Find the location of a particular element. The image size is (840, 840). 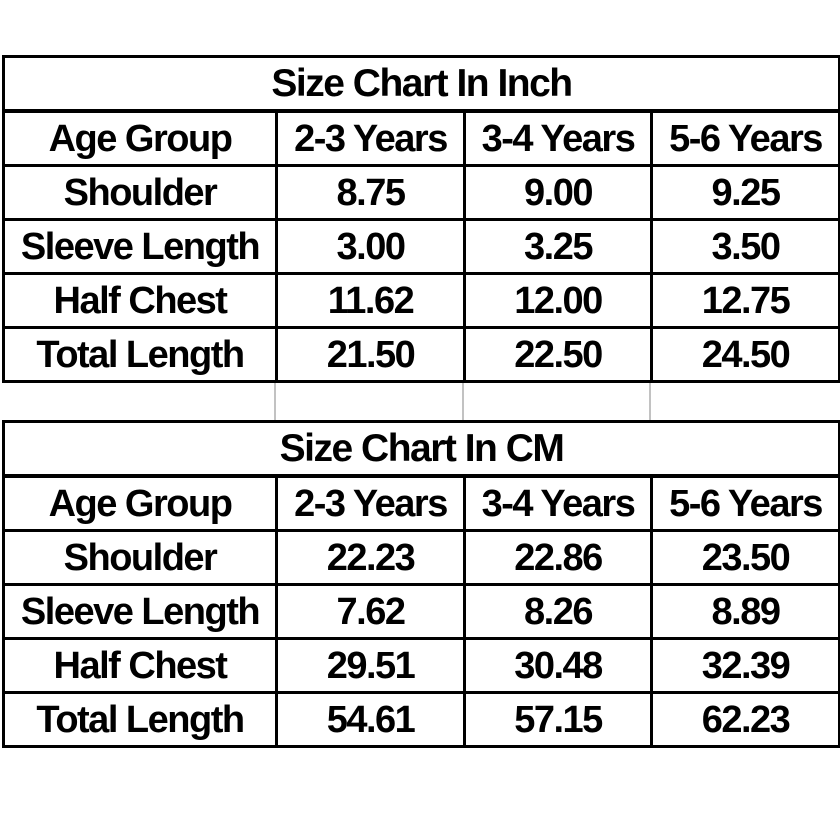

table-row-half-chest: Half Chest 29.51 30.48 32.39 is located at coordinates (421, 665).